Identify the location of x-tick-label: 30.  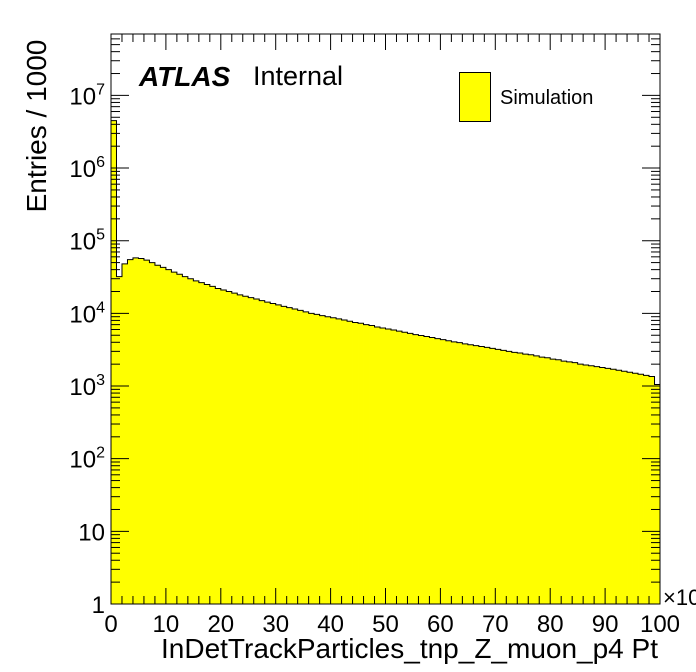
(275, 624).